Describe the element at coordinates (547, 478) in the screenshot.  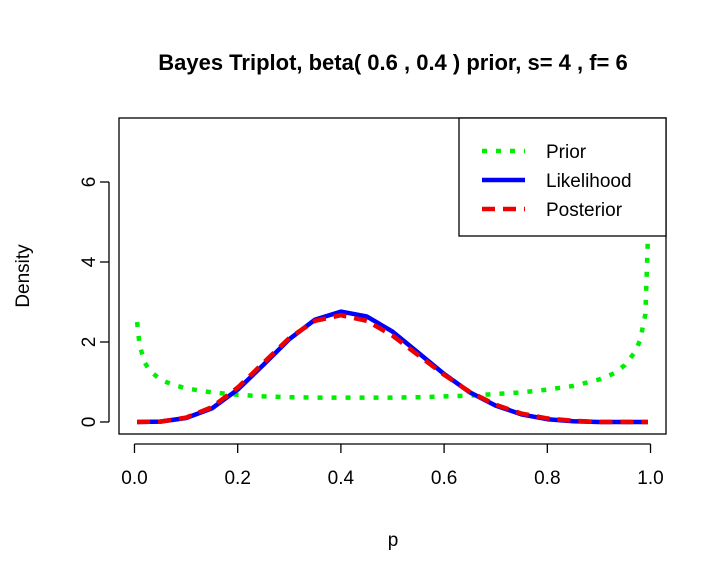
I see `x-tick-label: 0.8` at that location.